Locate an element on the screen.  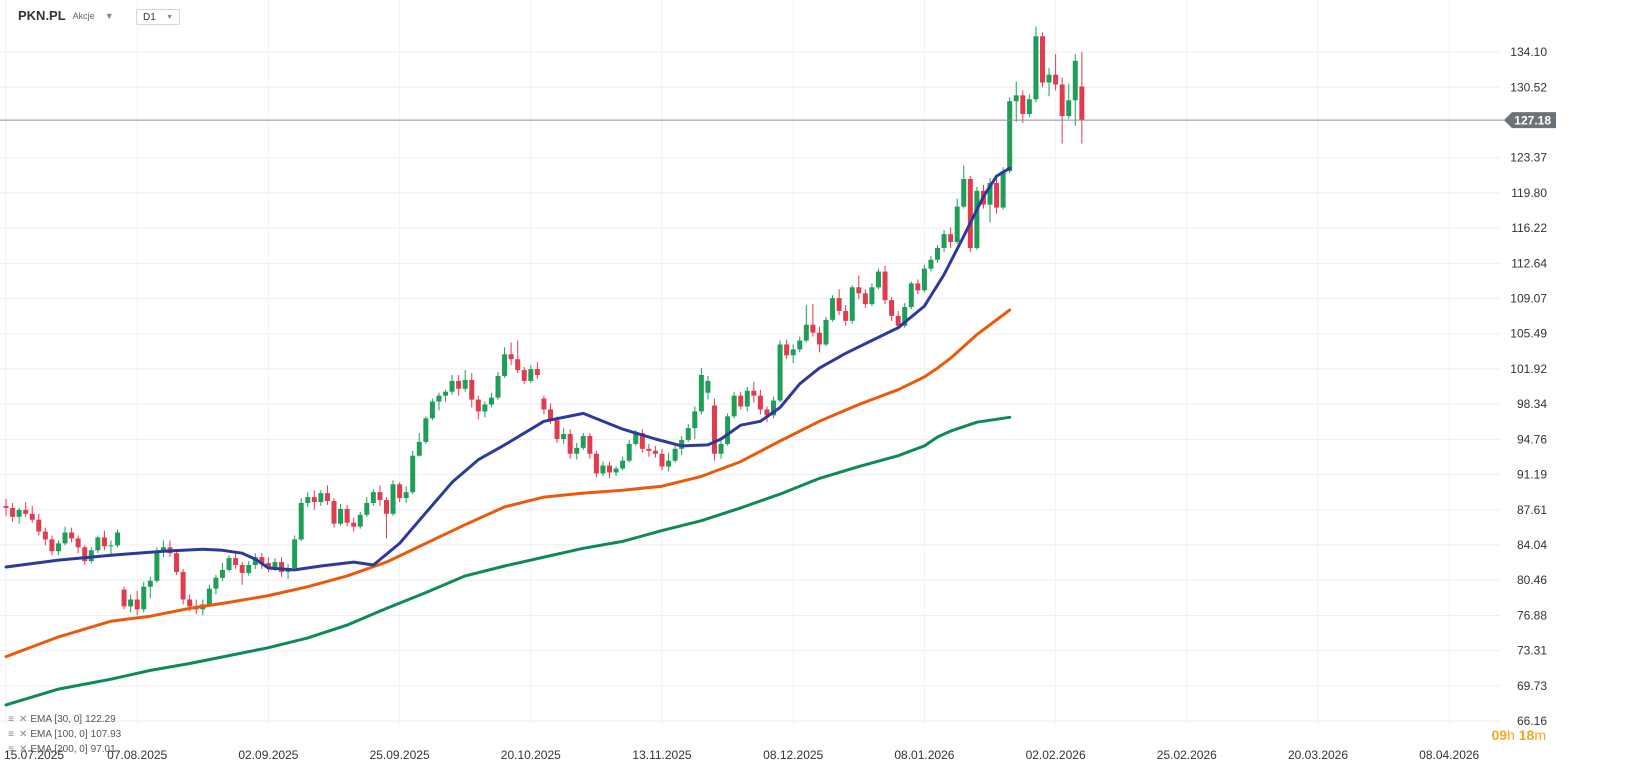
y-tick-label: 94.76 is located at coordinates (1532, 439).